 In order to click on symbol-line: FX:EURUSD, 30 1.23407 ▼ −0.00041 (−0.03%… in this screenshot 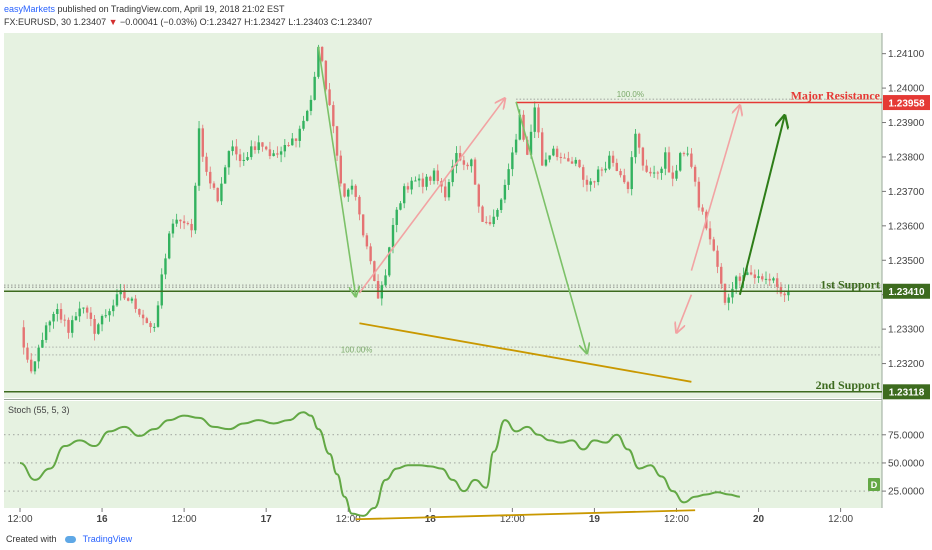, I will do `click(188, 22)`.